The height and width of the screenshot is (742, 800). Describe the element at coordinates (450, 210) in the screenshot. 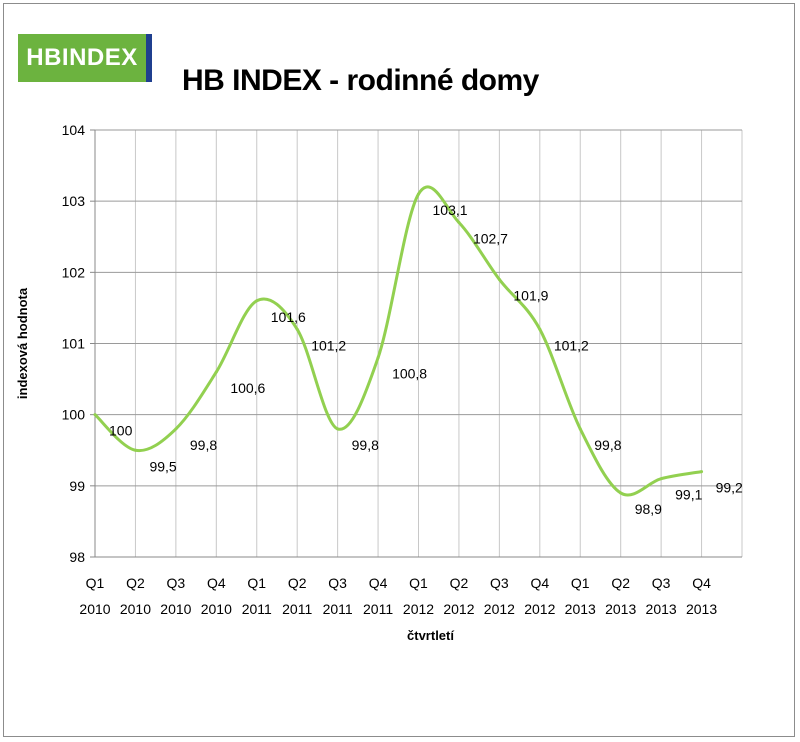

I see `data-label: 103,1` at that location.